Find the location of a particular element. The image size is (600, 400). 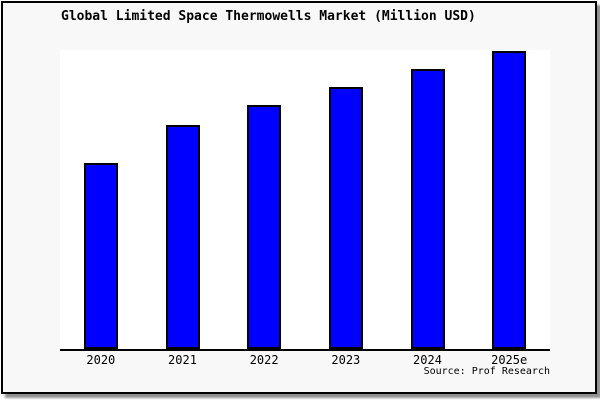

bar-2022 is located at coordinates (264, 227).